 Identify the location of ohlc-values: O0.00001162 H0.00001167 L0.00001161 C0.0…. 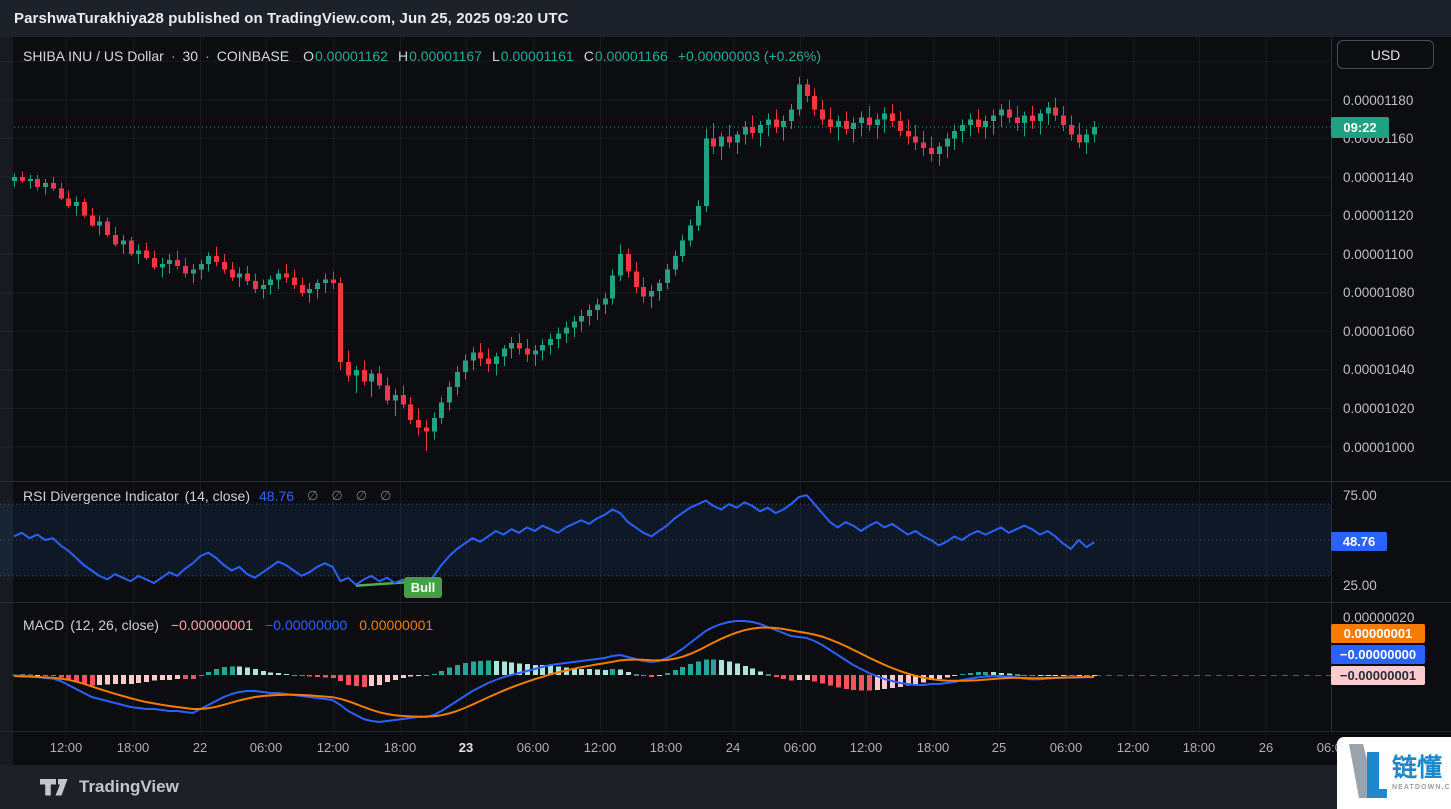
(562, 56).